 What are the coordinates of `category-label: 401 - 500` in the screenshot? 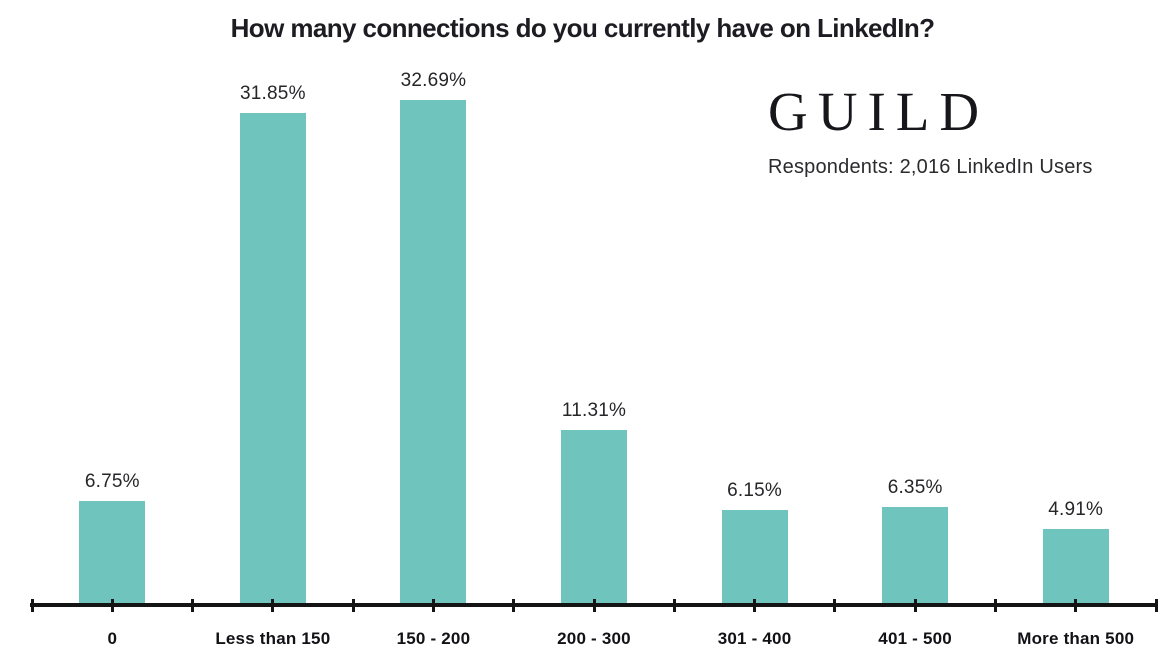 It's located at (915, 638).